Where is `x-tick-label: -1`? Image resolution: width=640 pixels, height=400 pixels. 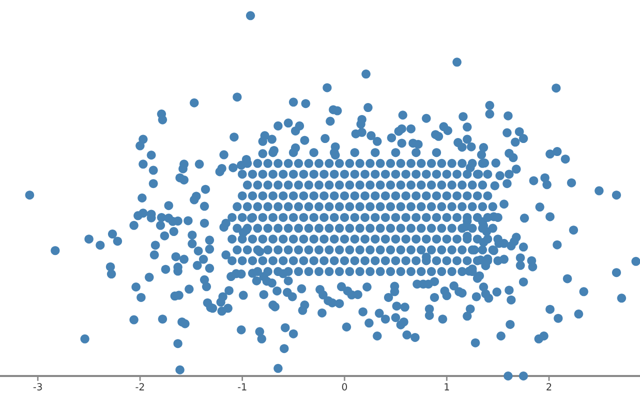
x-tick-label: -1 is located at coordinates (242, 386).